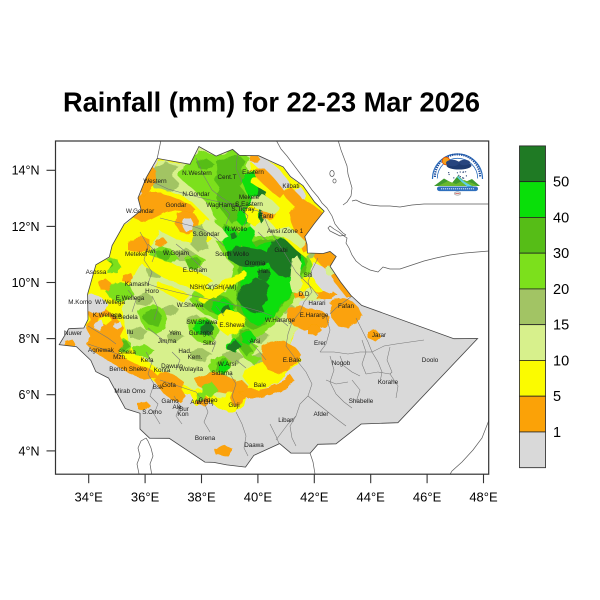 This screenshot has width=600, height=600. I want to click on svg-text: Oromia, so click(255, 263).